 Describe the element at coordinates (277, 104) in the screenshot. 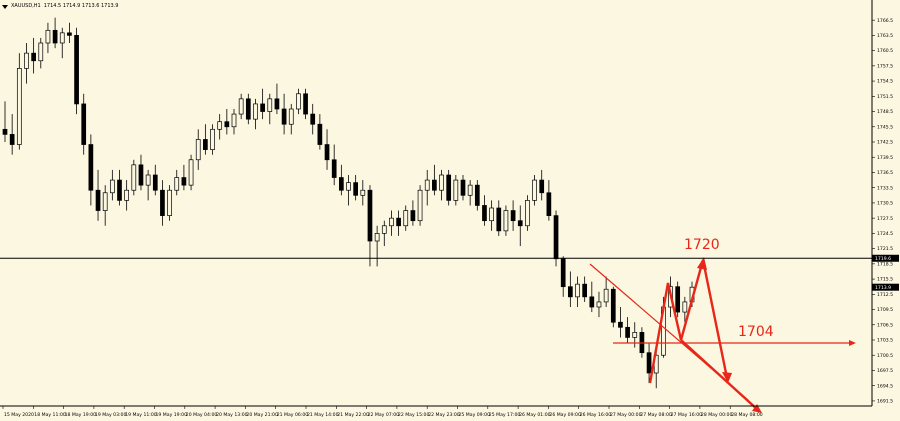

I see `candle-body` at that location.